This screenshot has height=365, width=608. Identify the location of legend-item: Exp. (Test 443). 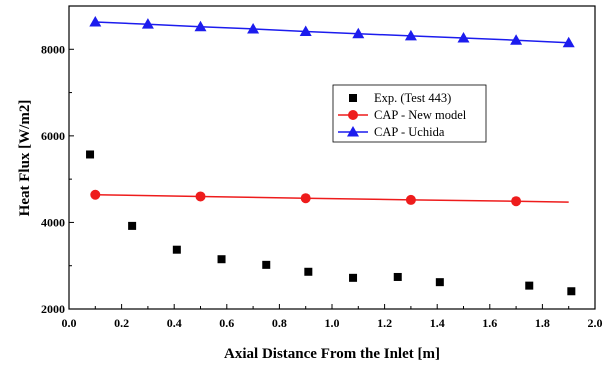
(400, 98).